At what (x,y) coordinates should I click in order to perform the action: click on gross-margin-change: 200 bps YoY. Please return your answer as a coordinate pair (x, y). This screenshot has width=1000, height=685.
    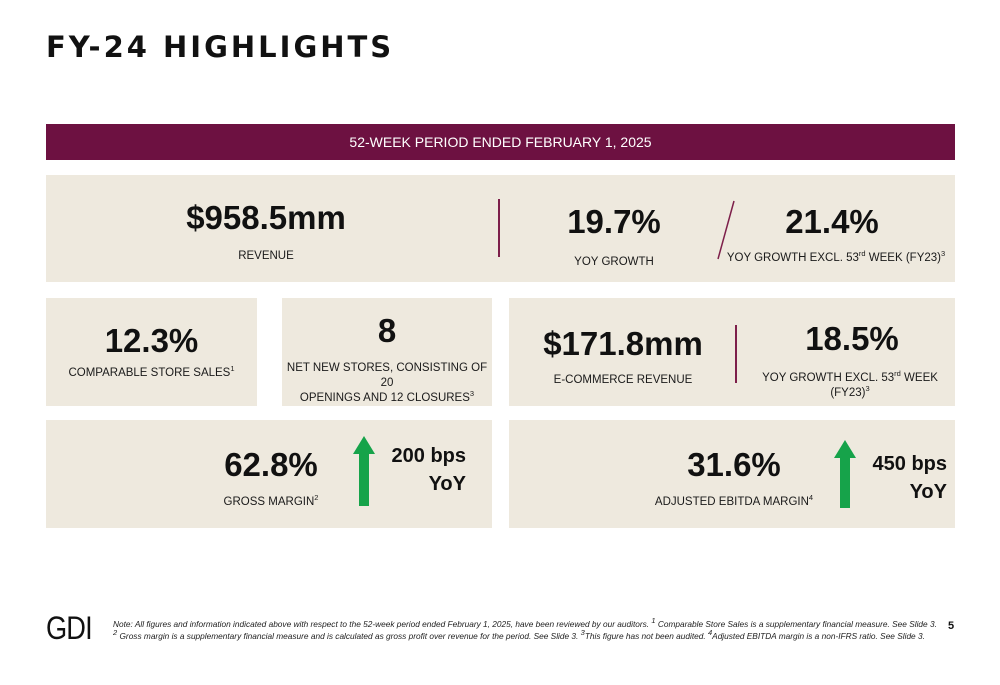
    Looking at the image, I should click on (421, 470).